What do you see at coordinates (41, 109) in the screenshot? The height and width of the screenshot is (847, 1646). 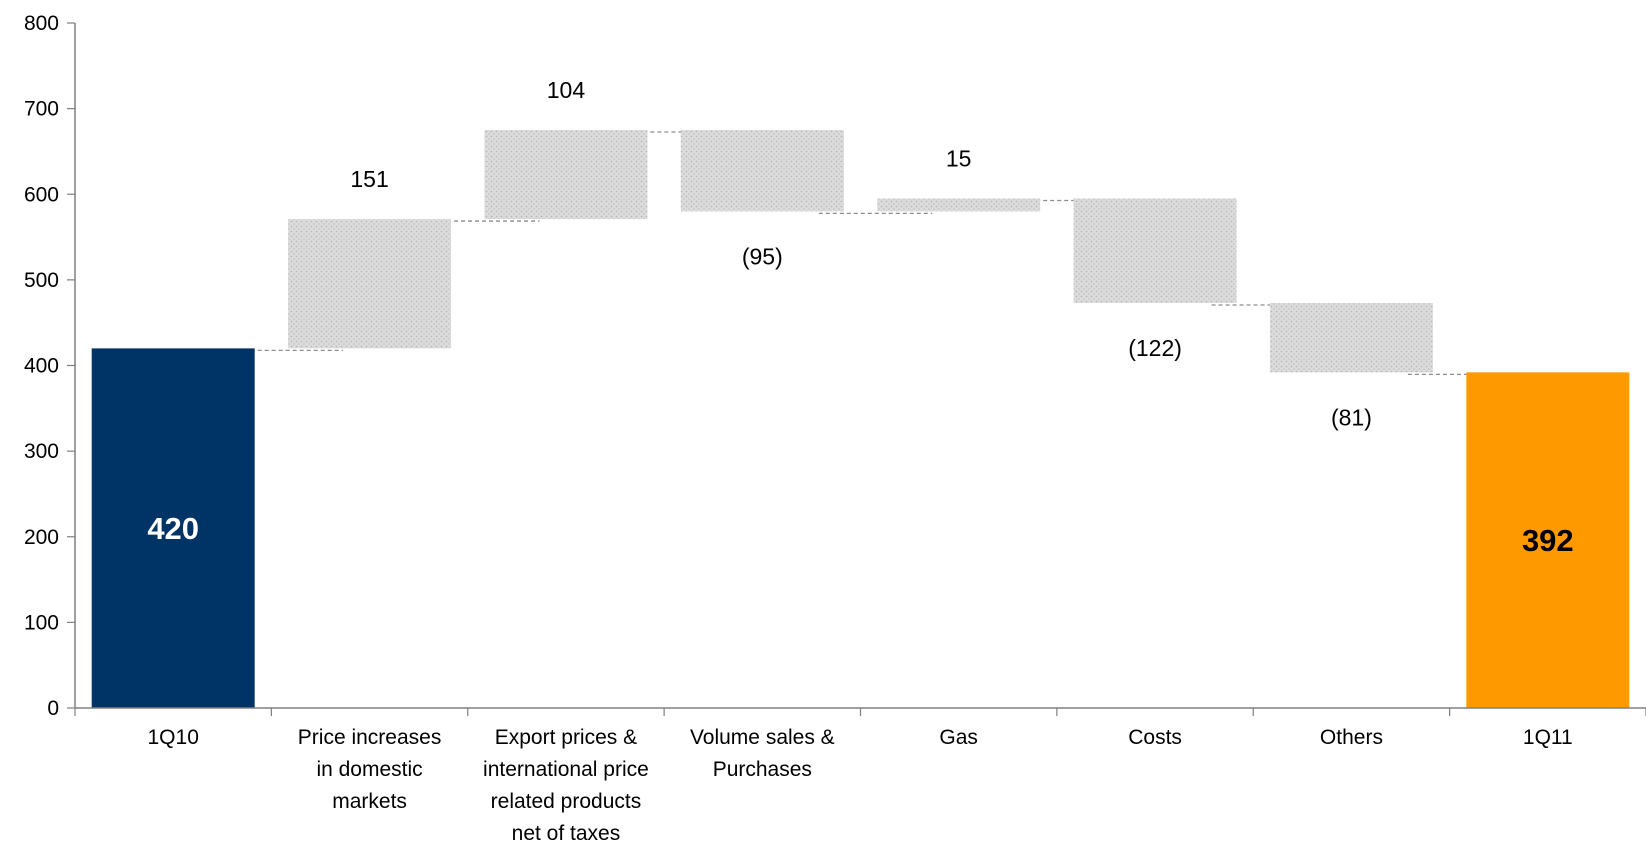 I see `y-tick-label: 700` at bounding box center [41, 109].